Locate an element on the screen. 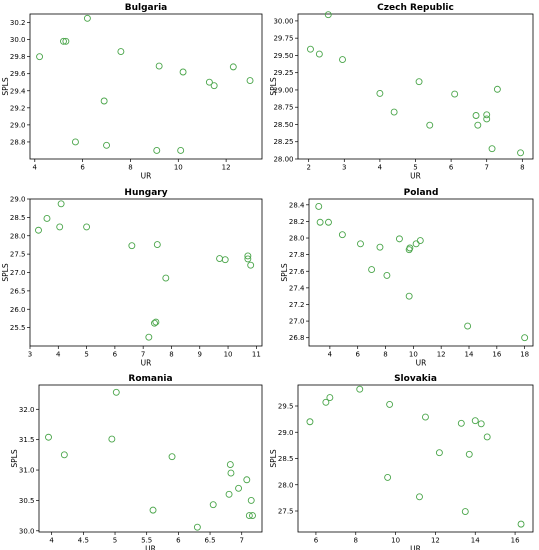 The image size is (539, 550). y-tick-label: 29.4 is located at coordinates (18, 91).